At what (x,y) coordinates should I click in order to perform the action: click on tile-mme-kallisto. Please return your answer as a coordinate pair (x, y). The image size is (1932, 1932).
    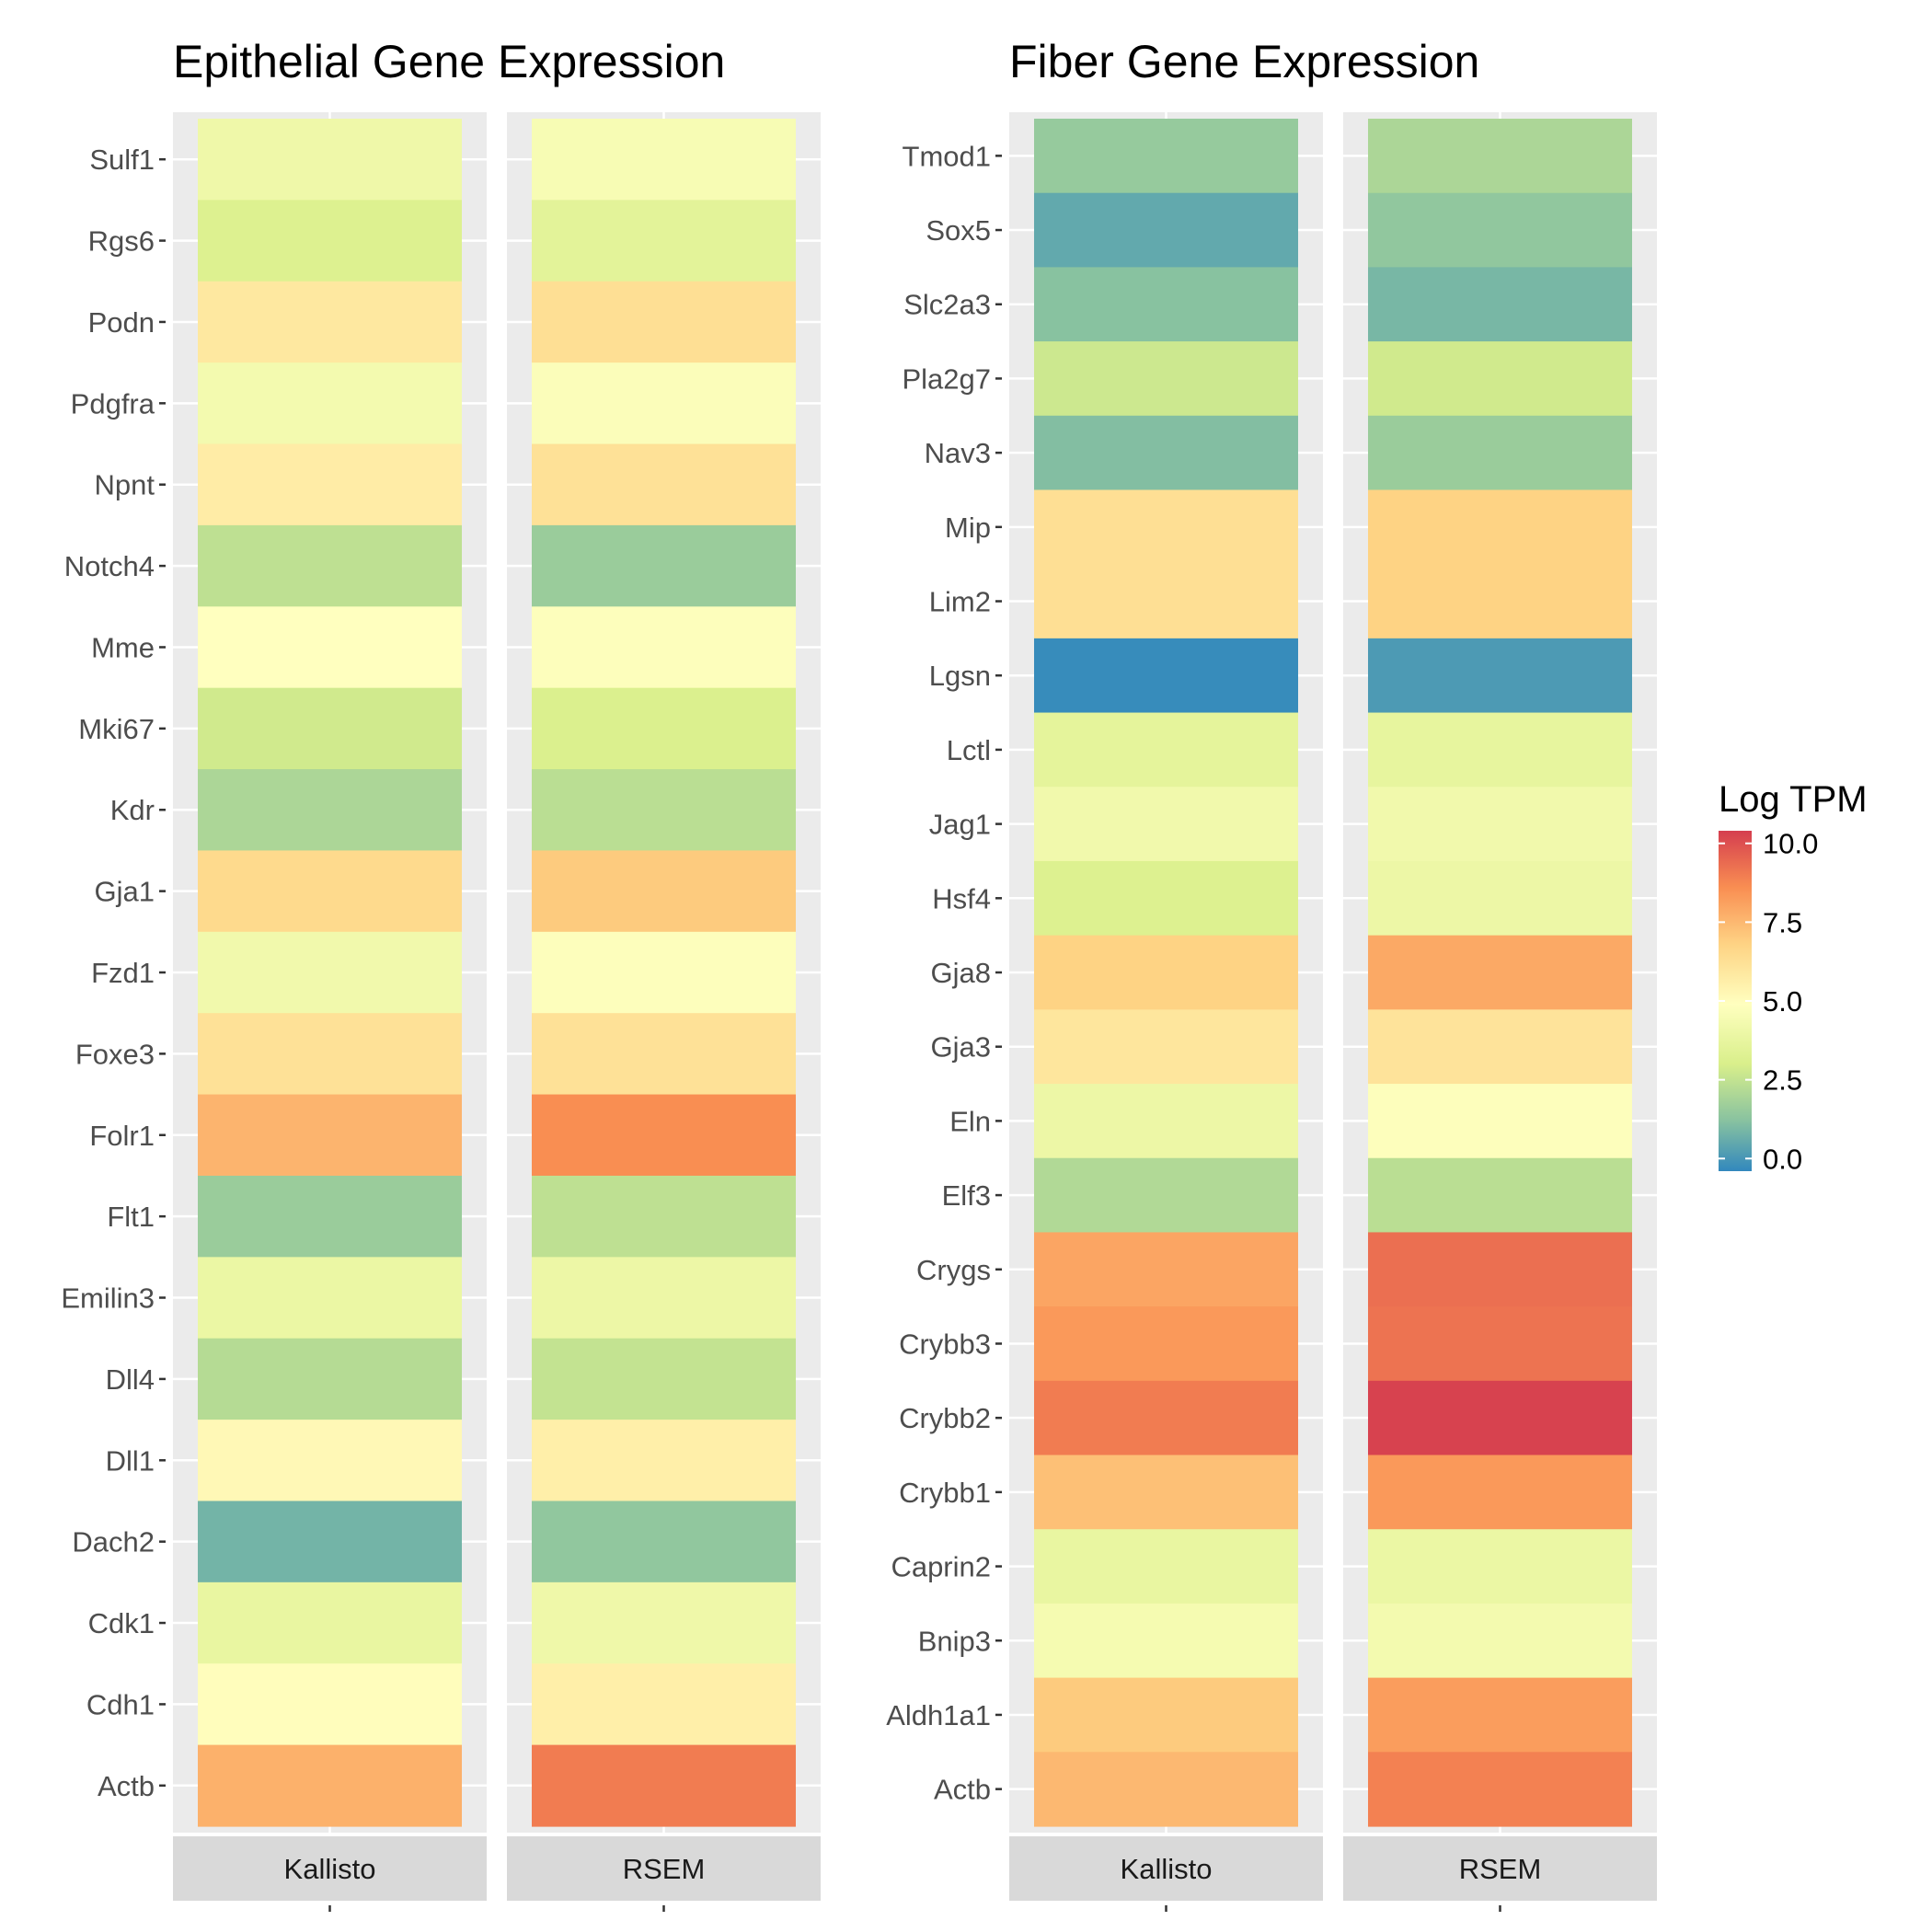
    Looking at the image, I should click on (330, 647).